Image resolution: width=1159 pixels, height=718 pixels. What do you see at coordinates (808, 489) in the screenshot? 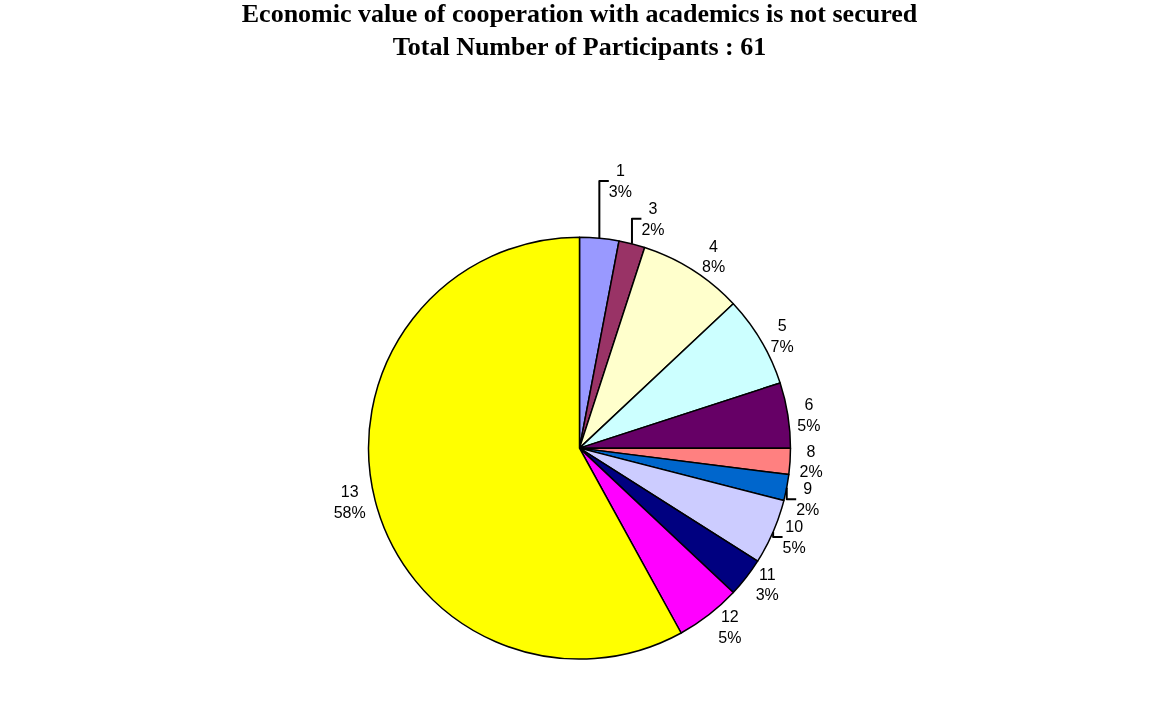
I see `slice-label: 9` at bounding box center [808, 489].